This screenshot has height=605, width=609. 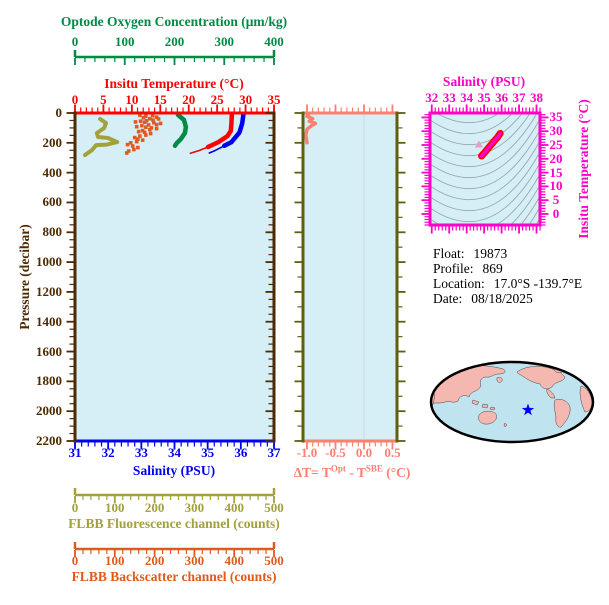 What do you see at coordinates (49, 381) in the screenshot?
I see `pressure-tick-label: 1800` at bounding box center [49, 381].